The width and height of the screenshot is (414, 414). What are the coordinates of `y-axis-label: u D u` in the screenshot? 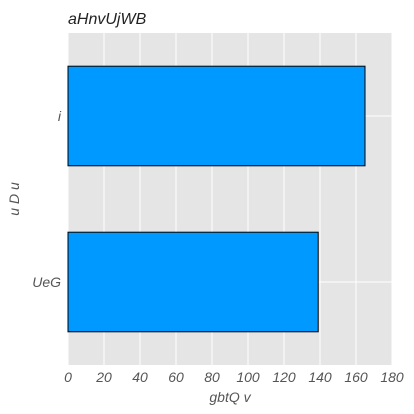 It's located at (14, 199).